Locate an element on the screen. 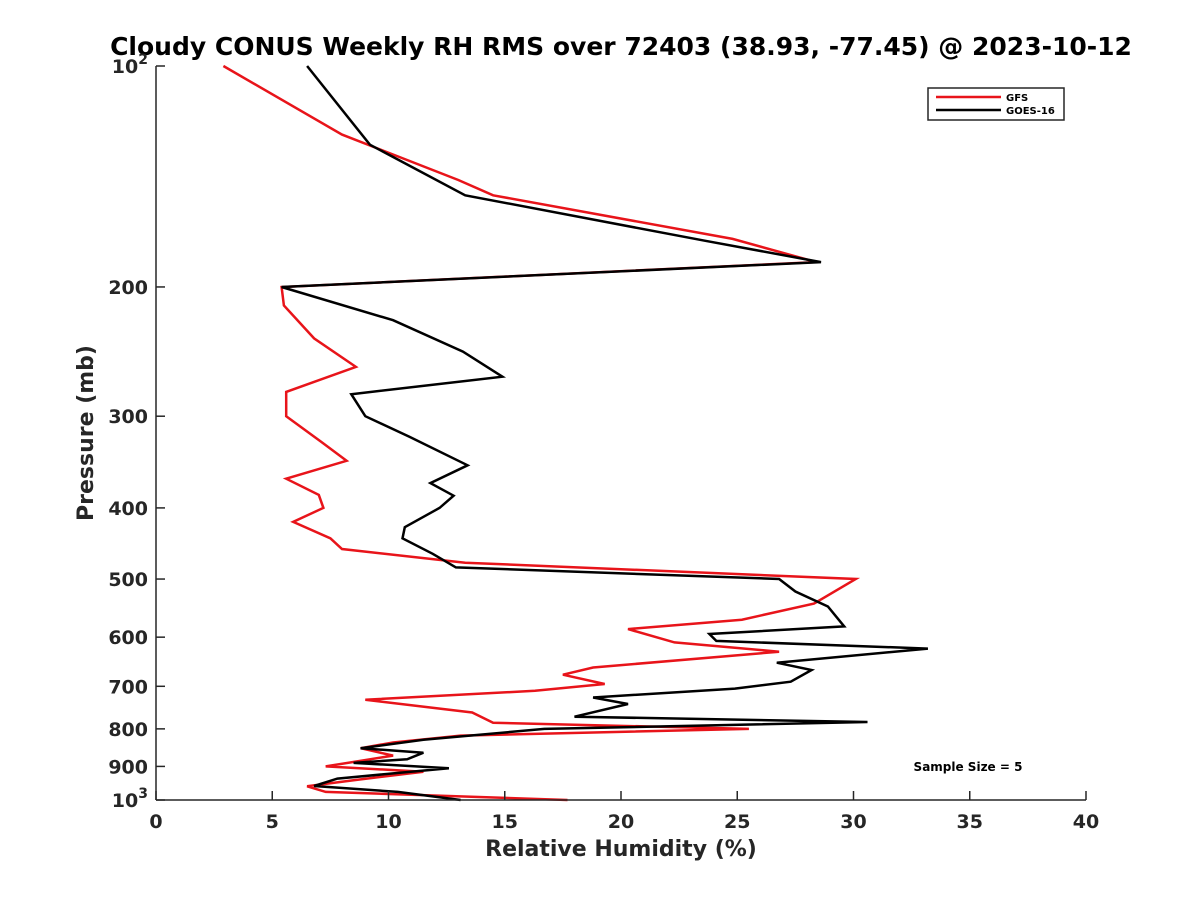 This screenshot has width=1200, height=900. x-tick-label: 35 is located at coordinates (970, 822).